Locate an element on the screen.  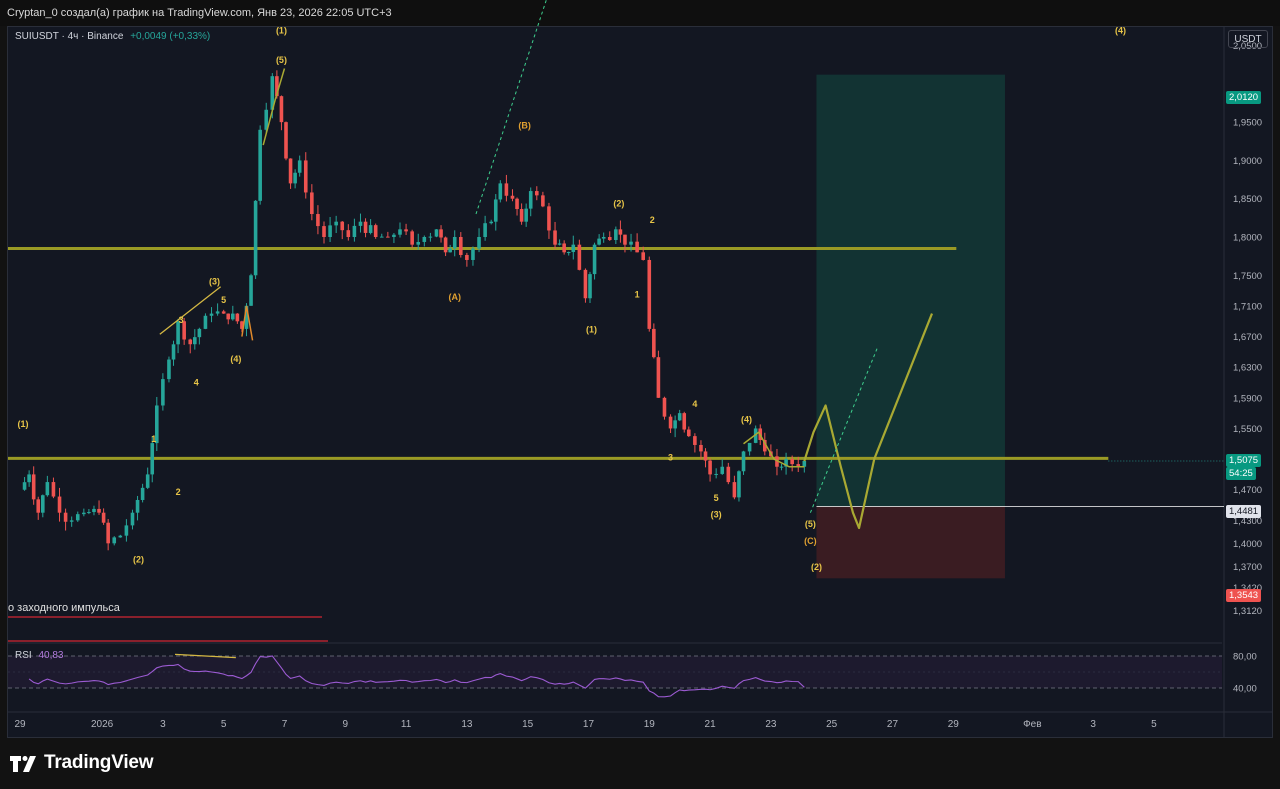
rsi-legend: RSI 40,83 is located at coordinates (39, 655).